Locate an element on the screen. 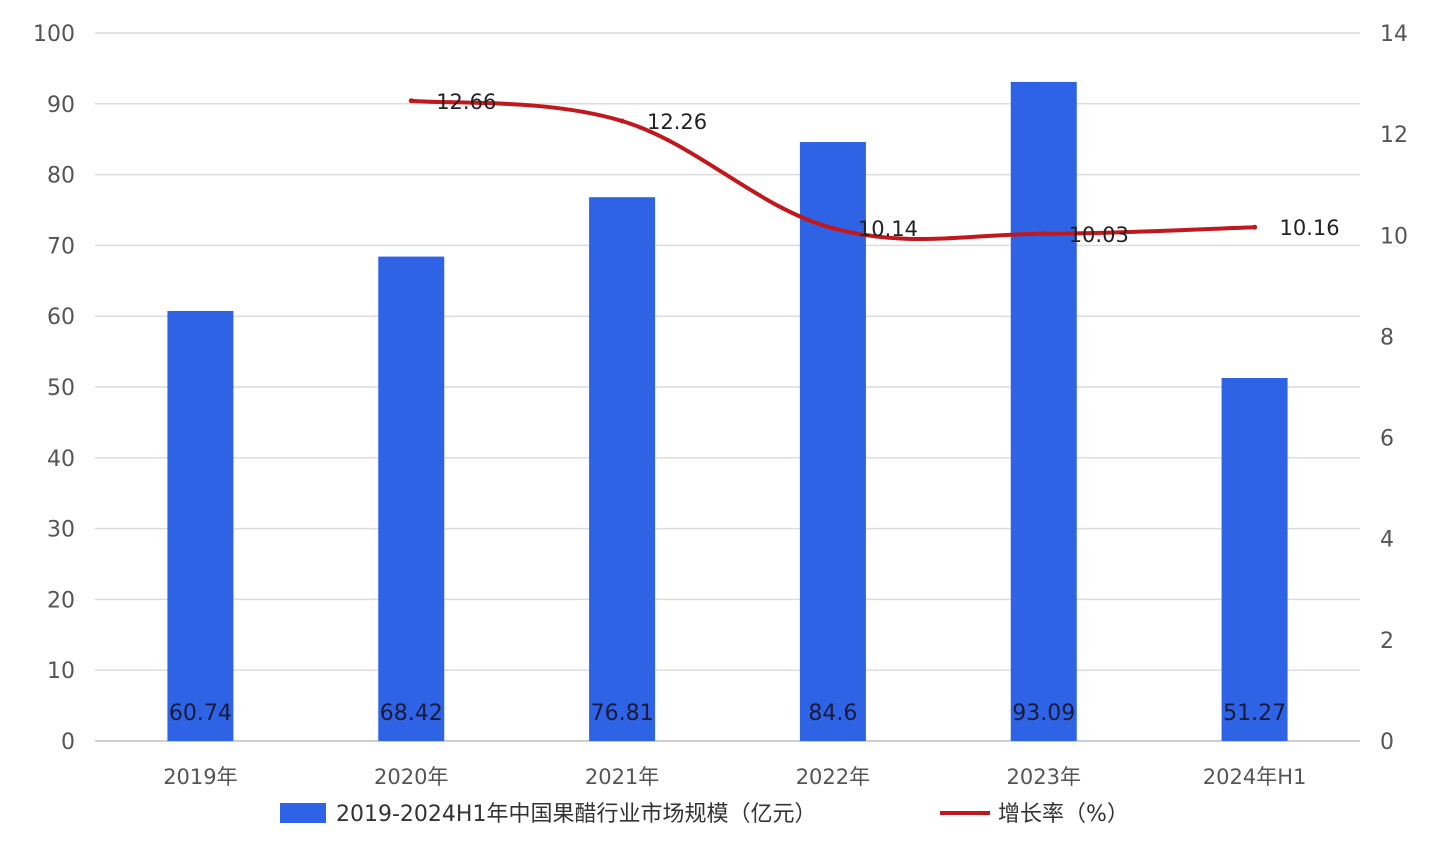 Image resolution: width=1433 pixels, height=848 pixels. y-left-tick-label: 30 is located at coordinates (61, 530).